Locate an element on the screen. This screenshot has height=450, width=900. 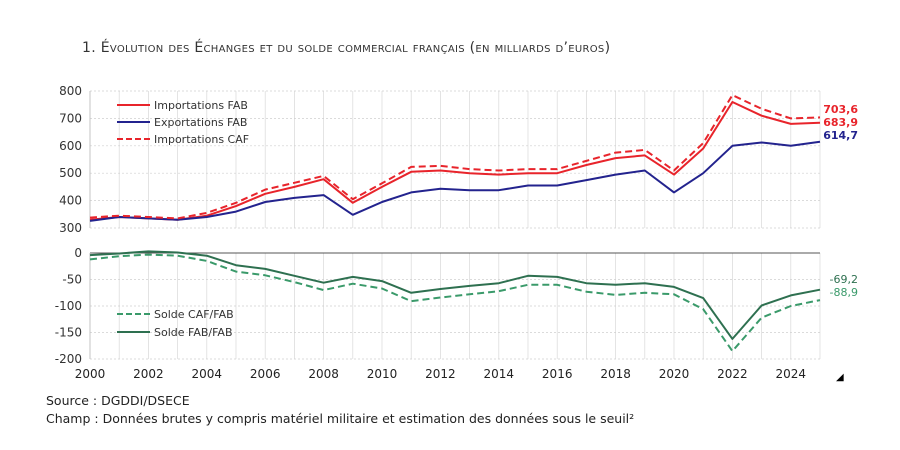
x-tick-label: 2024 is located at coordinates (791, 374).